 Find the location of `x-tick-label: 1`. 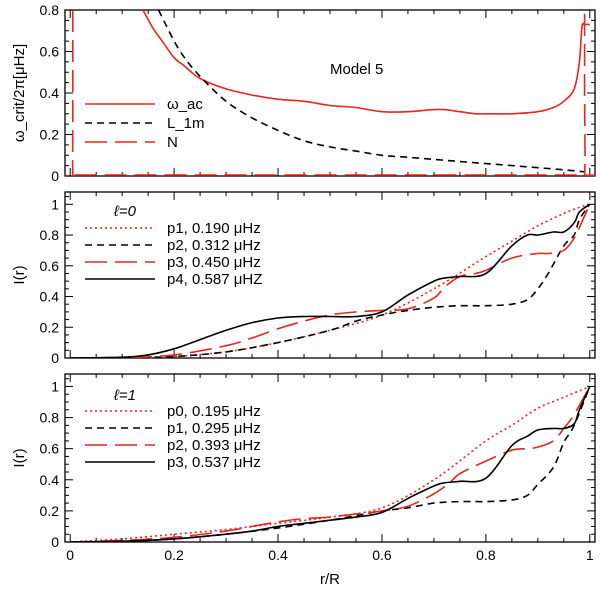

x-tick-label: 1 is located at coordinates (590, 555).